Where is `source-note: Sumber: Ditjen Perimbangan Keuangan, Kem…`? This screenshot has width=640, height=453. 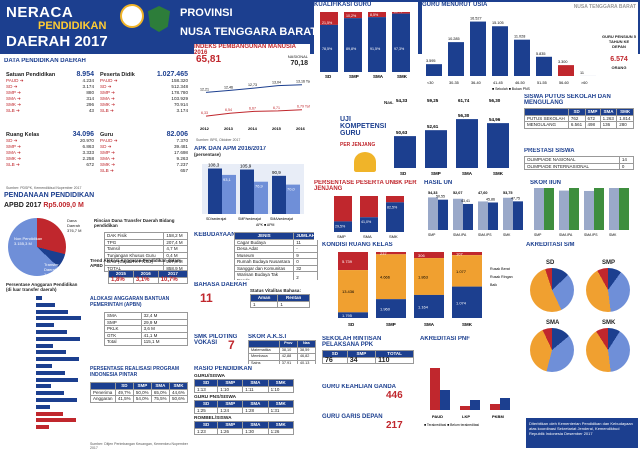
source-note: Sumber: Ditjen Perimbangan Keuangan, Kem… is located at coordinates (139, 446).